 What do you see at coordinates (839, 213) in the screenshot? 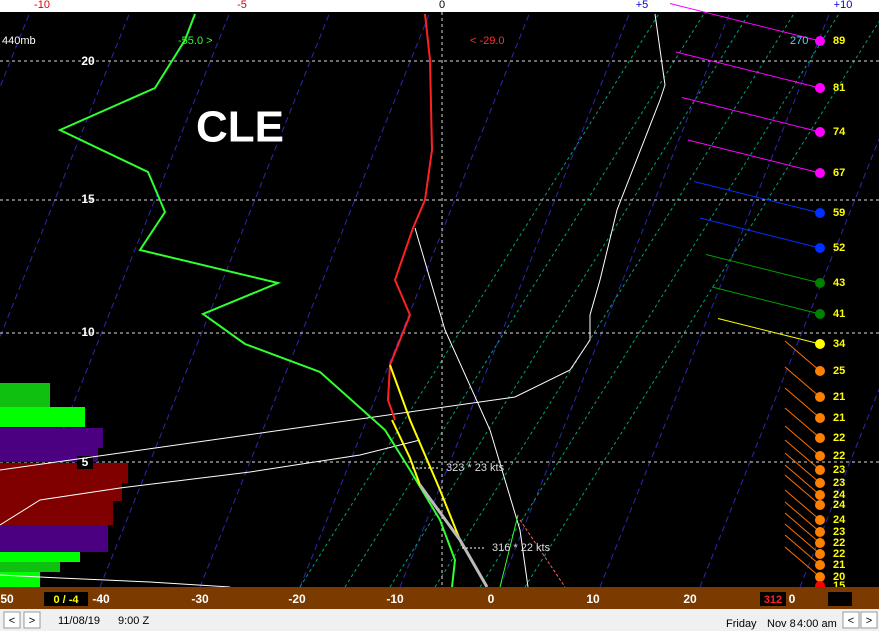
I see `wind-speed: 59` at bounding box center [839, 213].